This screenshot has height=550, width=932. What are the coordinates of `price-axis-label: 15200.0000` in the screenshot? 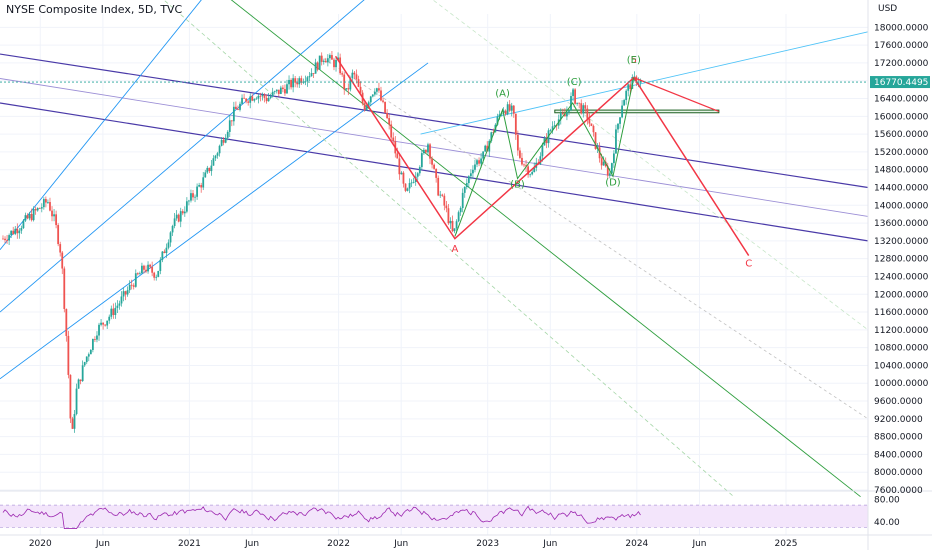 It's located at (901, 153).